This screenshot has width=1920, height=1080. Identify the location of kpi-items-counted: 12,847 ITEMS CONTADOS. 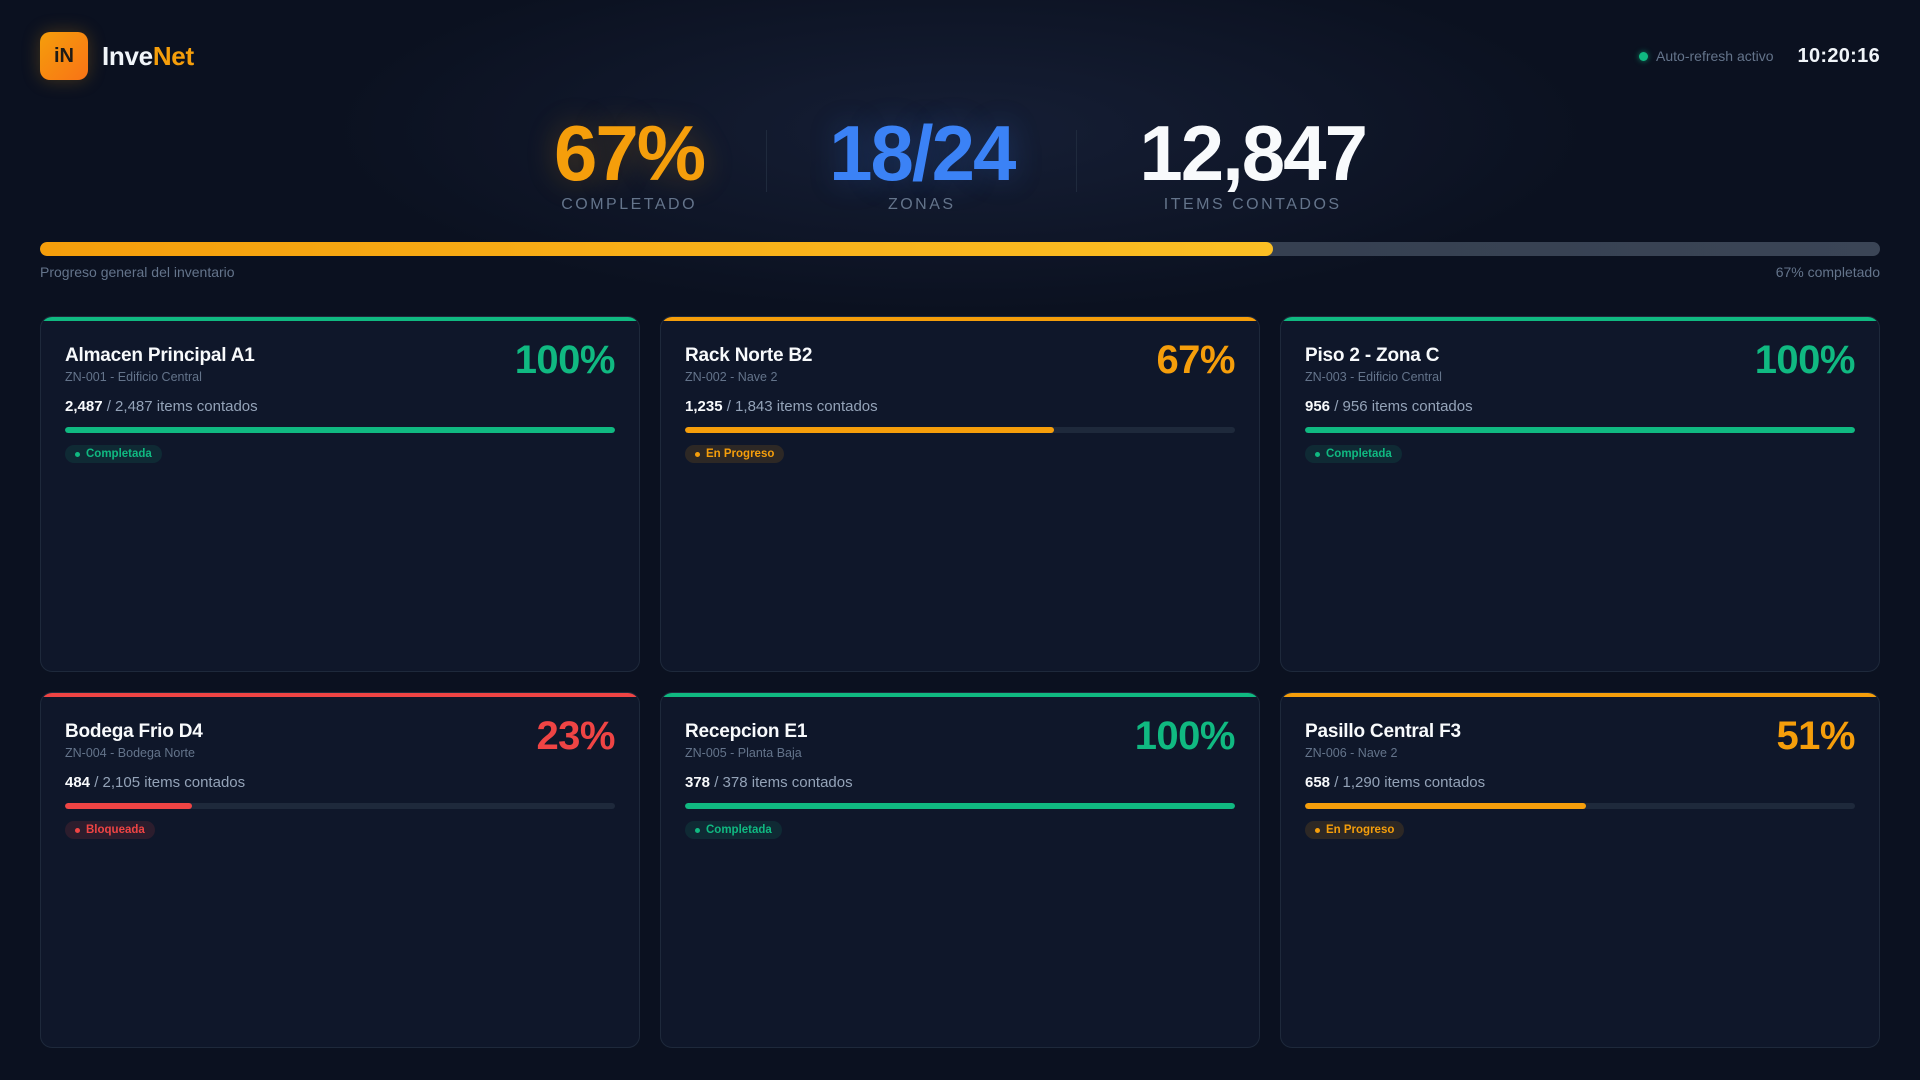
(1252, 161).